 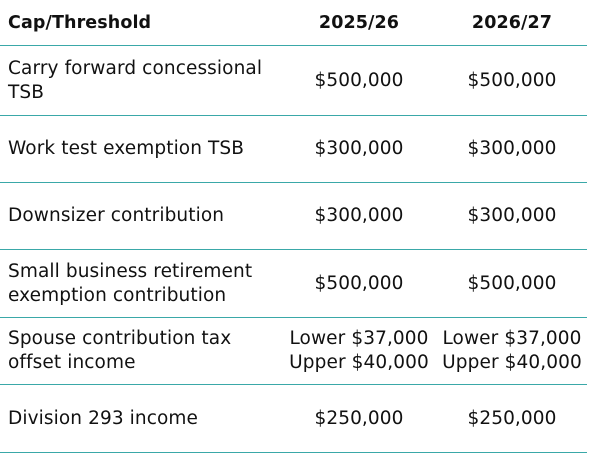 I want to click on row-label-line: Spouse contribution tax, so click(x=120, y=338).